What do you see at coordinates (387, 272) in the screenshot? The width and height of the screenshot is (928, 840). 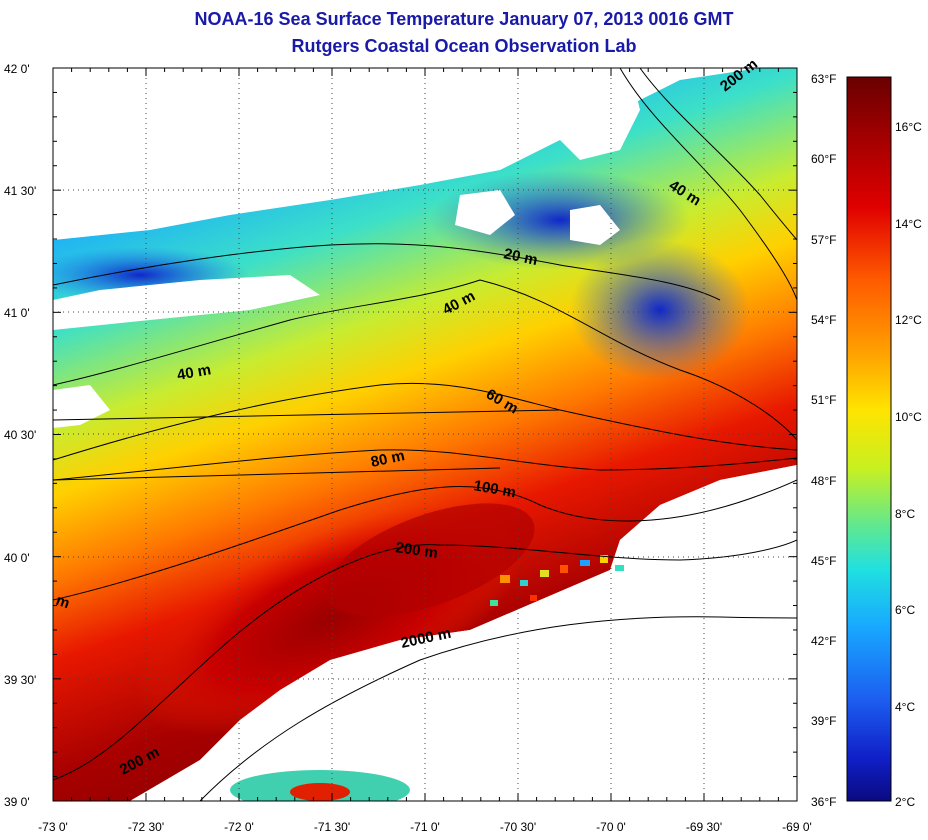 I see `contour-20m` at bounding box center [387, 272].